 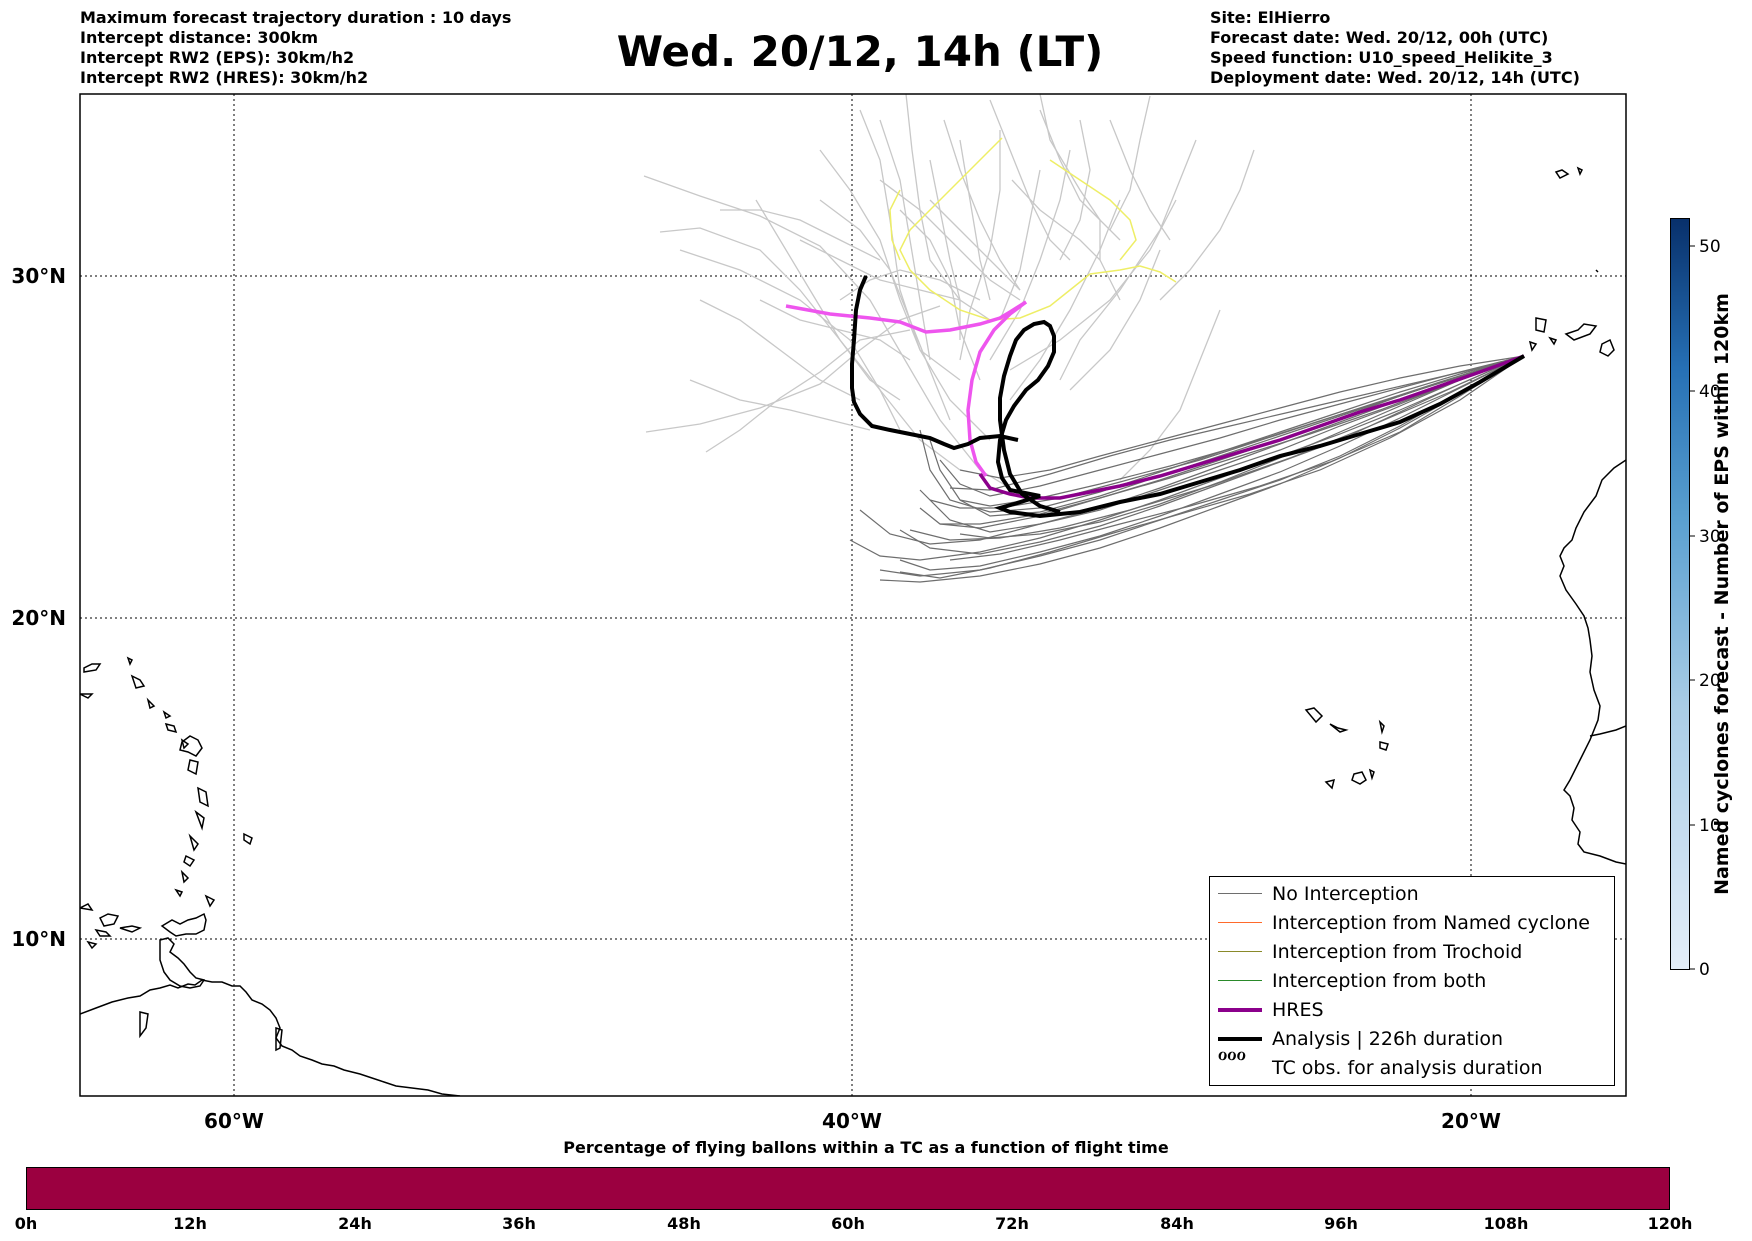 I want to click on lon-label-40w: 40°W, so click(x=852, y=1121).